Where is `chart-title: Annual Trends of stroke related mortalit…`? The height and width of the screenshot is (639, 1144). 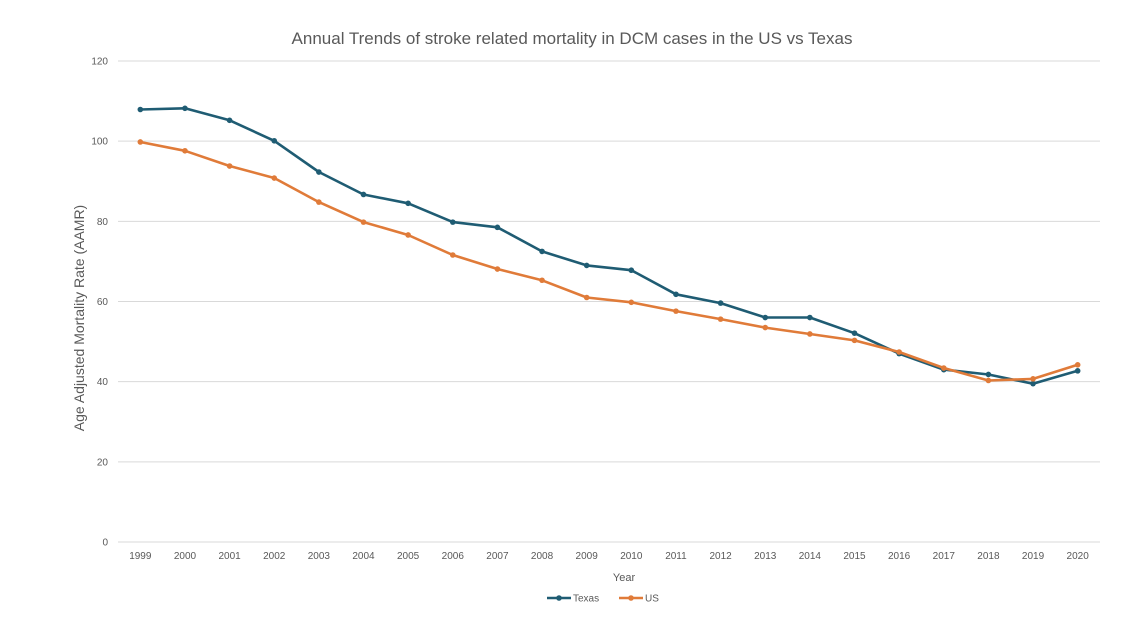
chart-title: Annual Trends of stroke related mortalit… is located at coordinates (572, 38).